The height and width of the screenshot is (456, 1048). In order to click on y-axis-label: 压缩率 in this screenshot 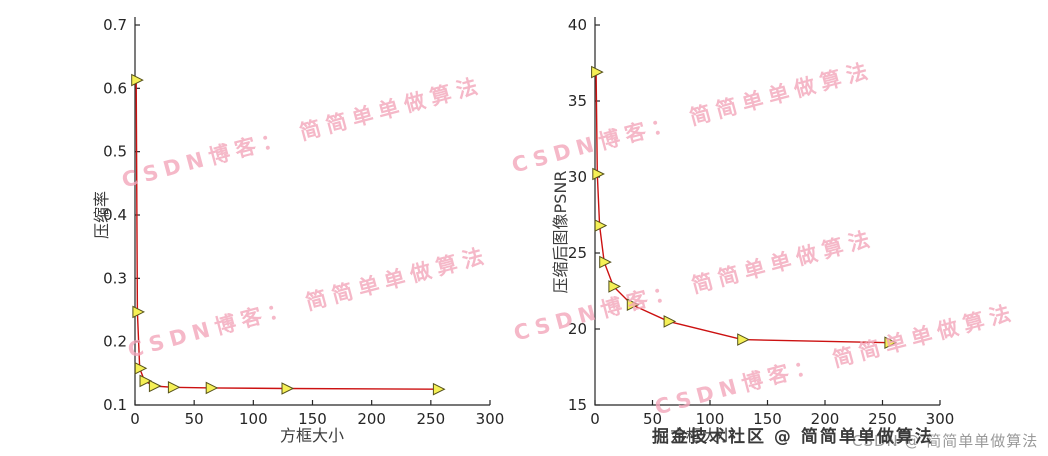, I will do `click(101, 215)`.